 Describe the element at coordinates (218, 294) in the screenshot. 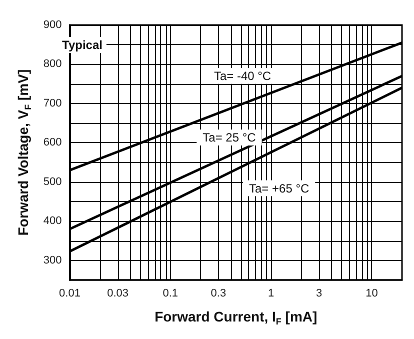

I see `x-tick-label: 0.3` at that location.